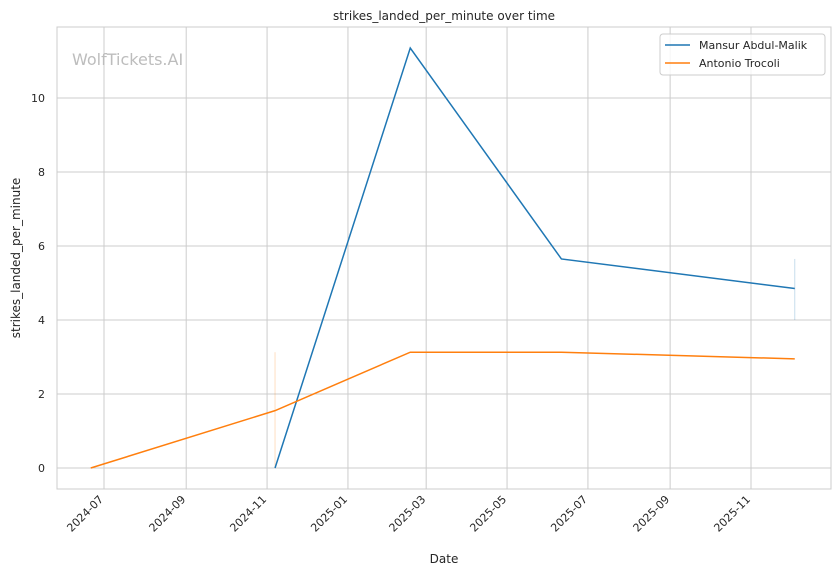 The height and width of the screenshot is (579, 840). Describe the element at coordinates (444, 559) in the screenshot. I see `x-axis-label: Date` at that location.